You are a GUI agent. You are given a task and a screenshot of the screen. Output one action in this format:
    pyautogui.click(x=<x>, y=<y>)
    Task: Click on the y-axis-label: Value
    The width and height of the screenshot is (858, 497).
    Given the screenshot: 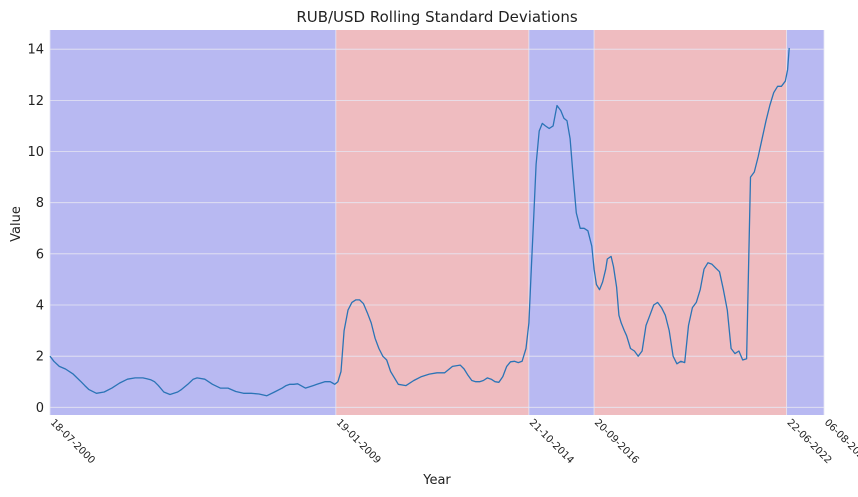 What is the action you would take?
    pyautogui.click(x=16, y=224)
    